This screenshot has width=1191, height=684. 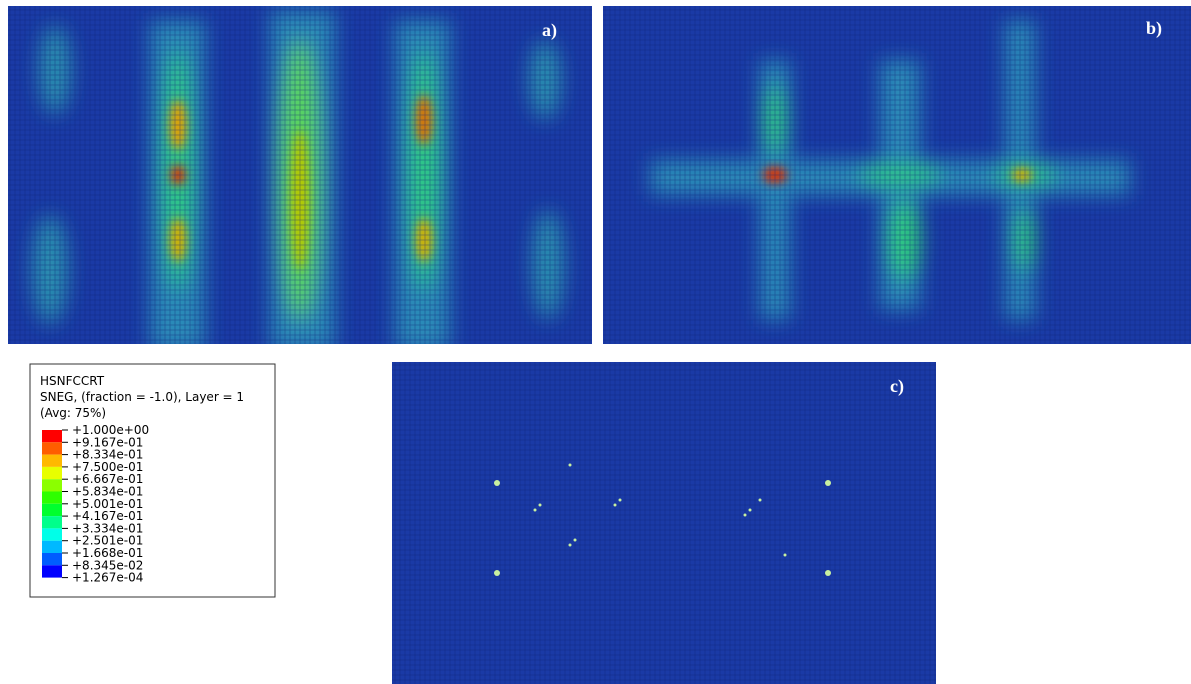 I want to click on legend-subtitle: SNEG, (fraction = -1.0), Layer = 1, so click(x=142, y=397).